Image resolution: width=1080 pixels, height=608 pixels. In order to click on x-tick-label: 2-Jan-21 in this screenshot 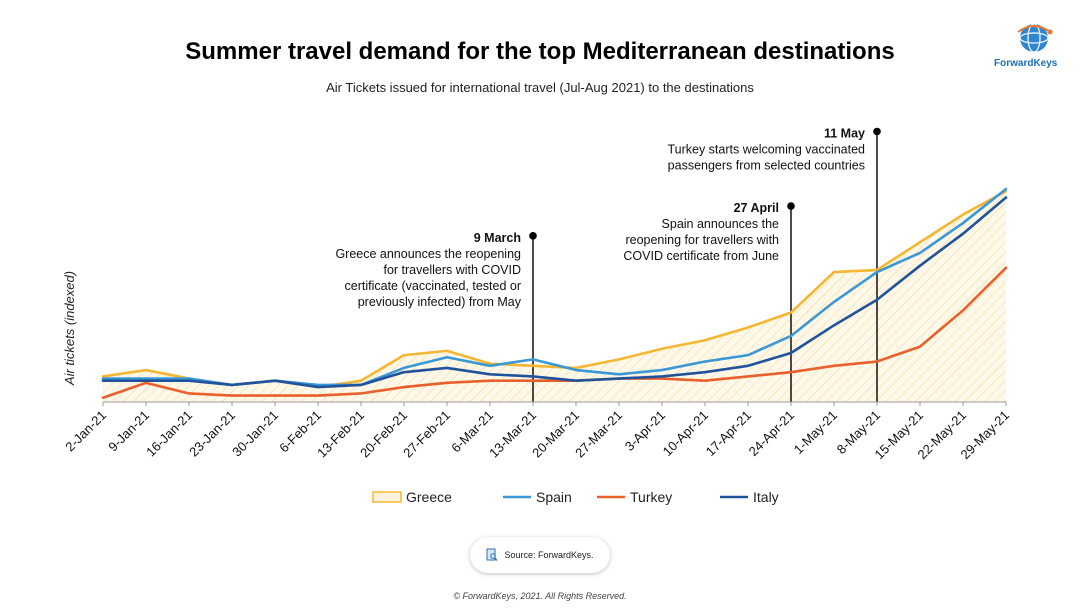, I will do `click(85, 431)`.